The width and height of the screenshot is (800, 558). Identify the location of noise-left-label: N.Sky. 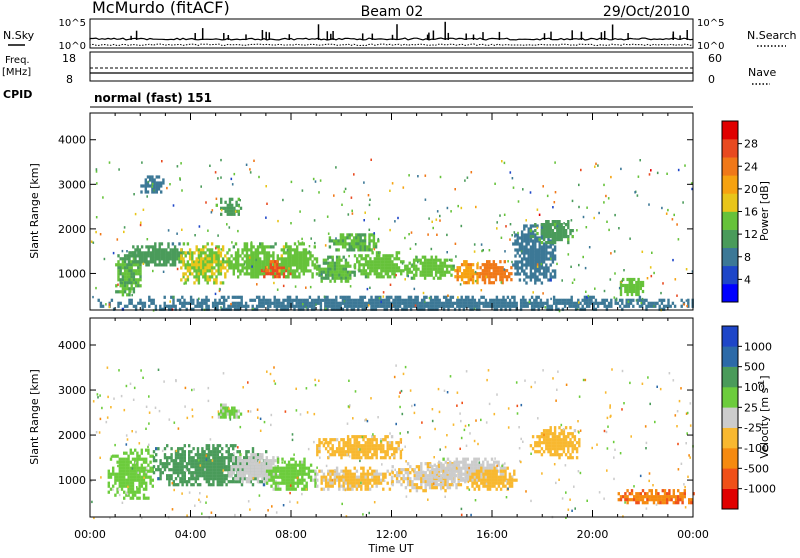
(19, 35).